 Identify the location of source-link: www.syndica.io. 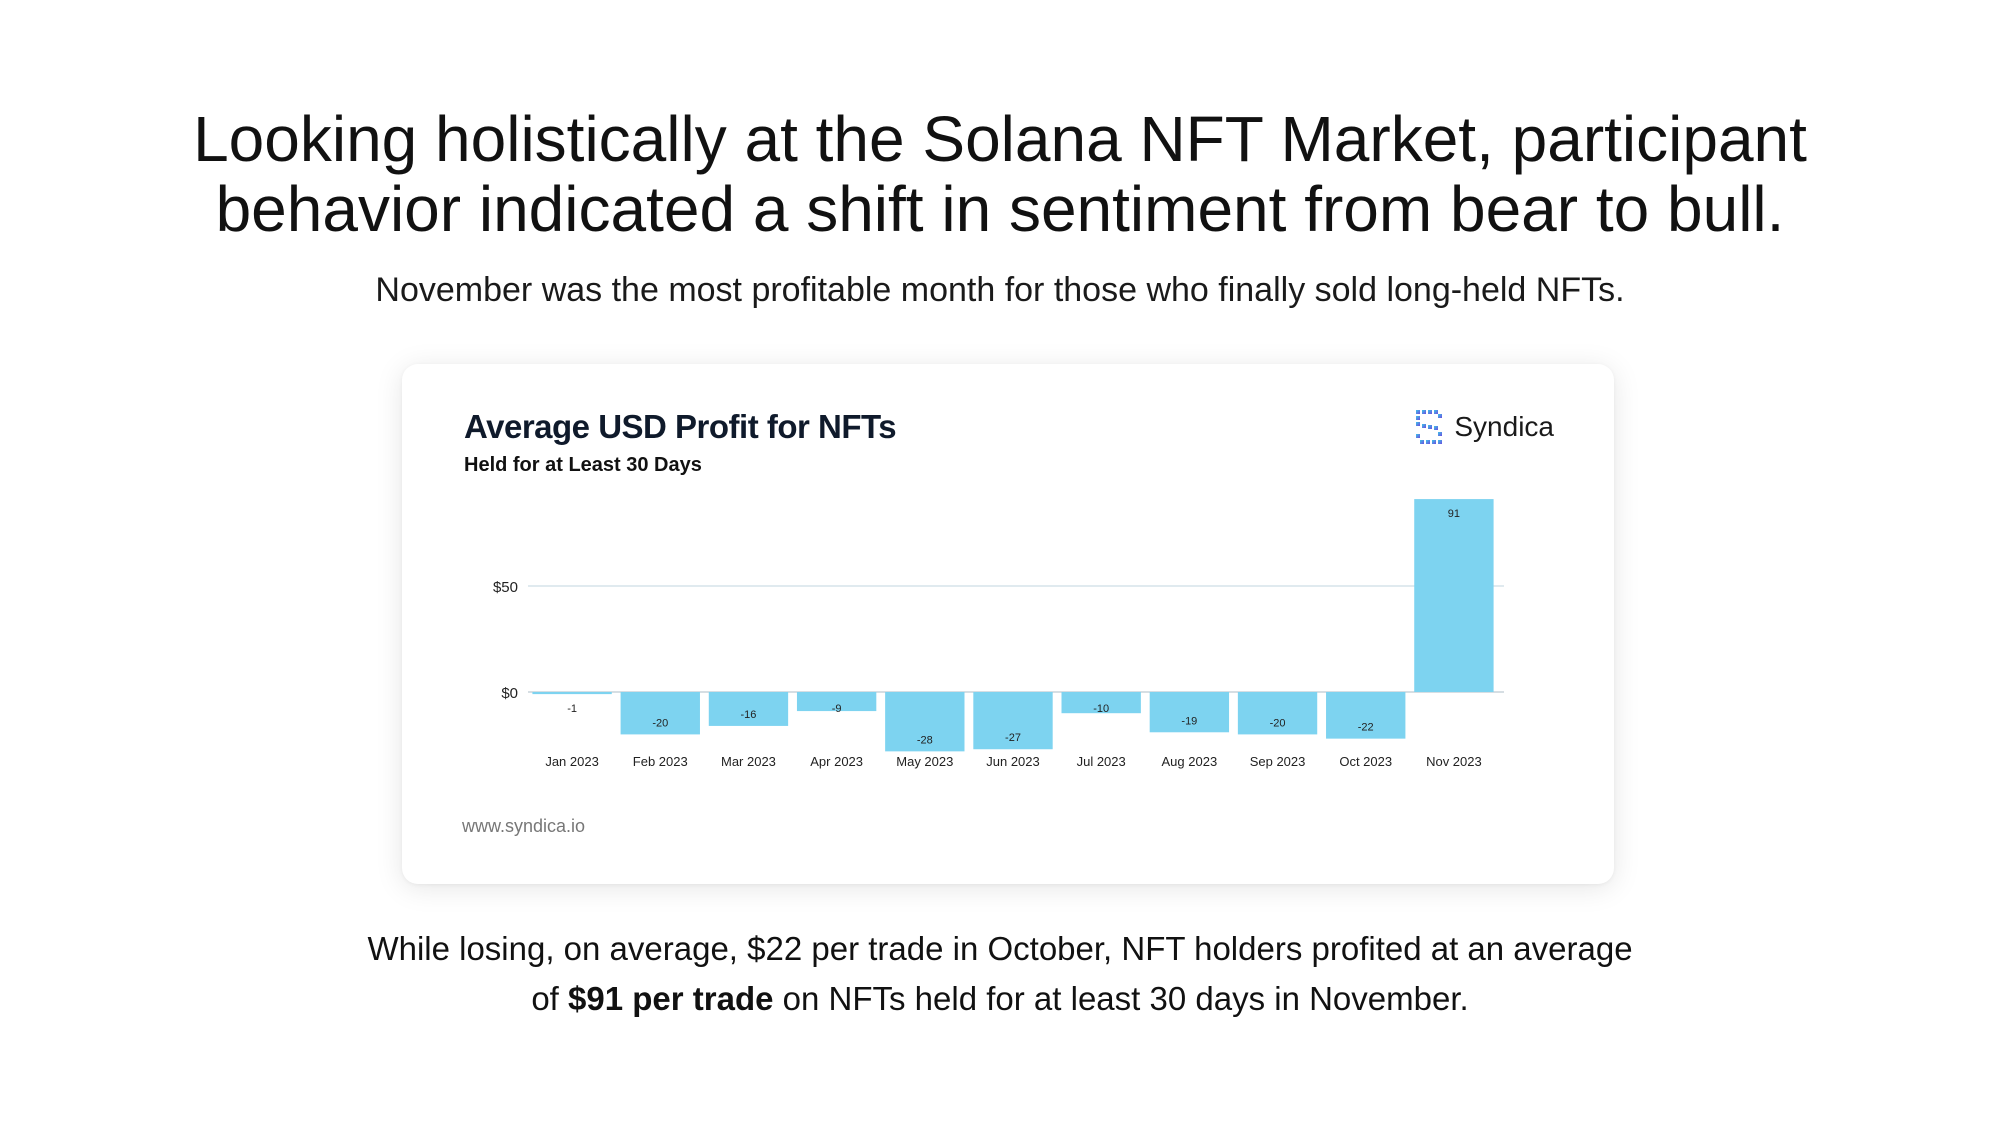
(524, 826).